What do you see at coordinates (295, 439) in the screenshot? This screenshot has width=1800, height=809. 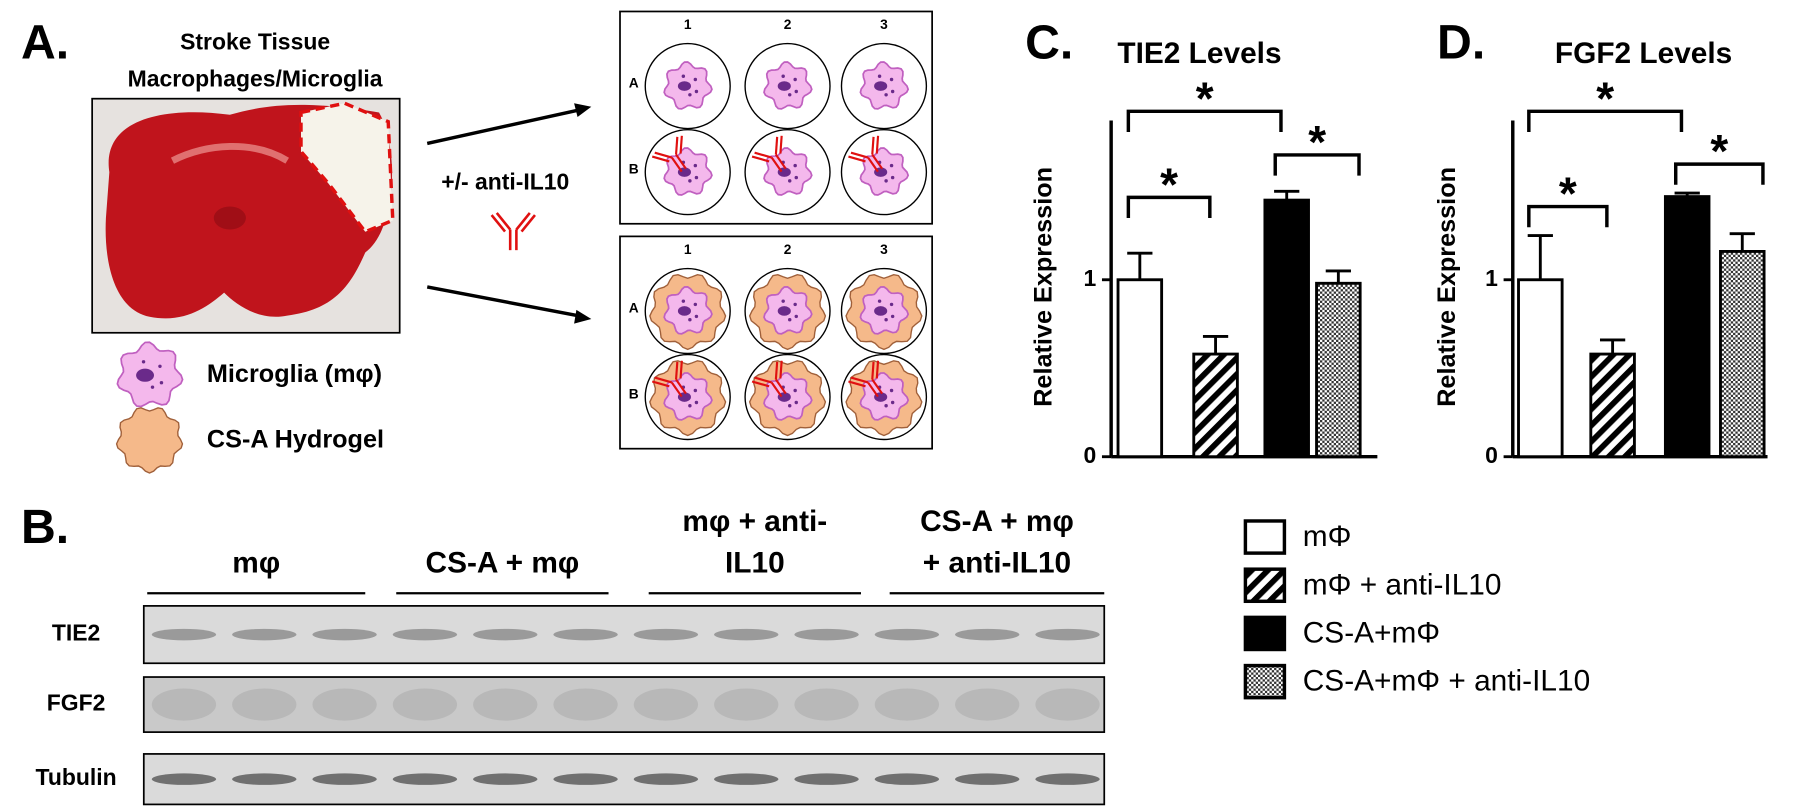 I see `key-label: CS-A Hydrogel` at bounding box center [295, 439].